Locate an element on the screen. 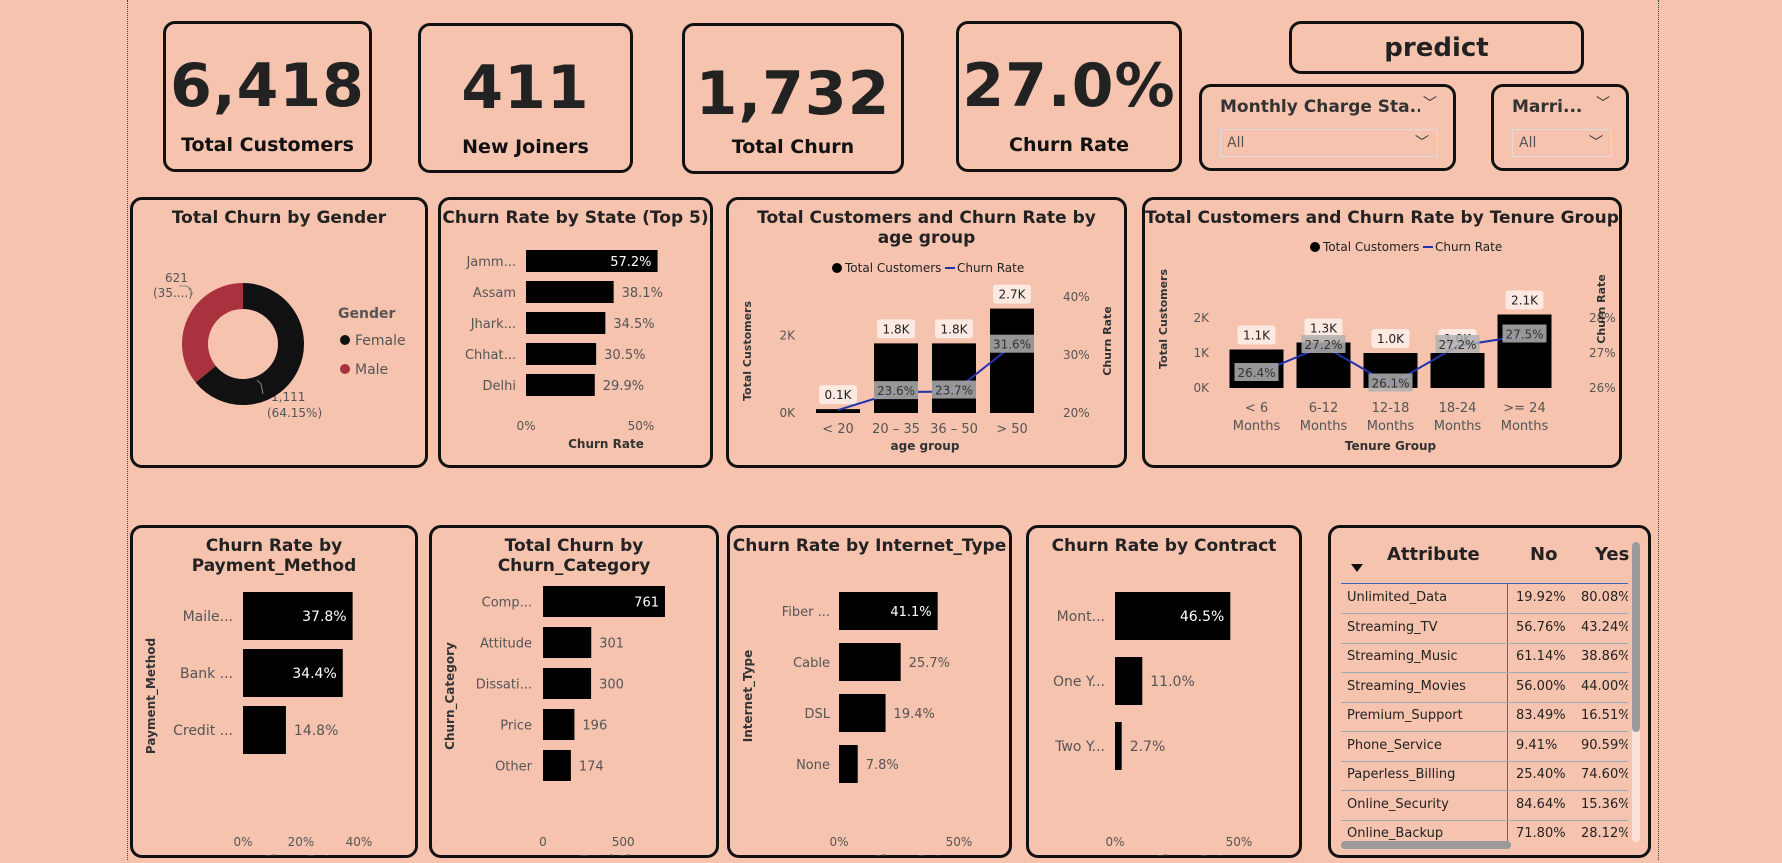 This screenshot has height=863, width=1782. bar-data-label: 1.1K is located at coordinates (1257, 336).